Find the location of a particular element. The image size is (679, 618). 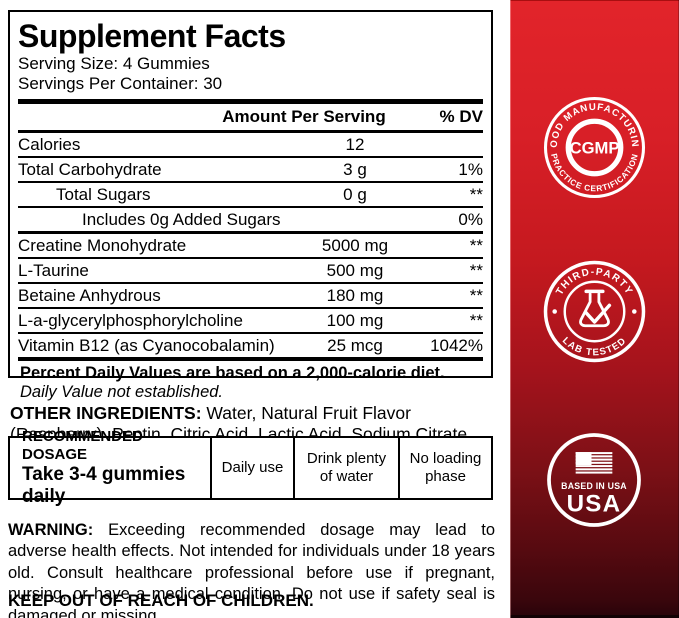

usa-badge: BASED IN USA USA is located at coordinates (594, 480).